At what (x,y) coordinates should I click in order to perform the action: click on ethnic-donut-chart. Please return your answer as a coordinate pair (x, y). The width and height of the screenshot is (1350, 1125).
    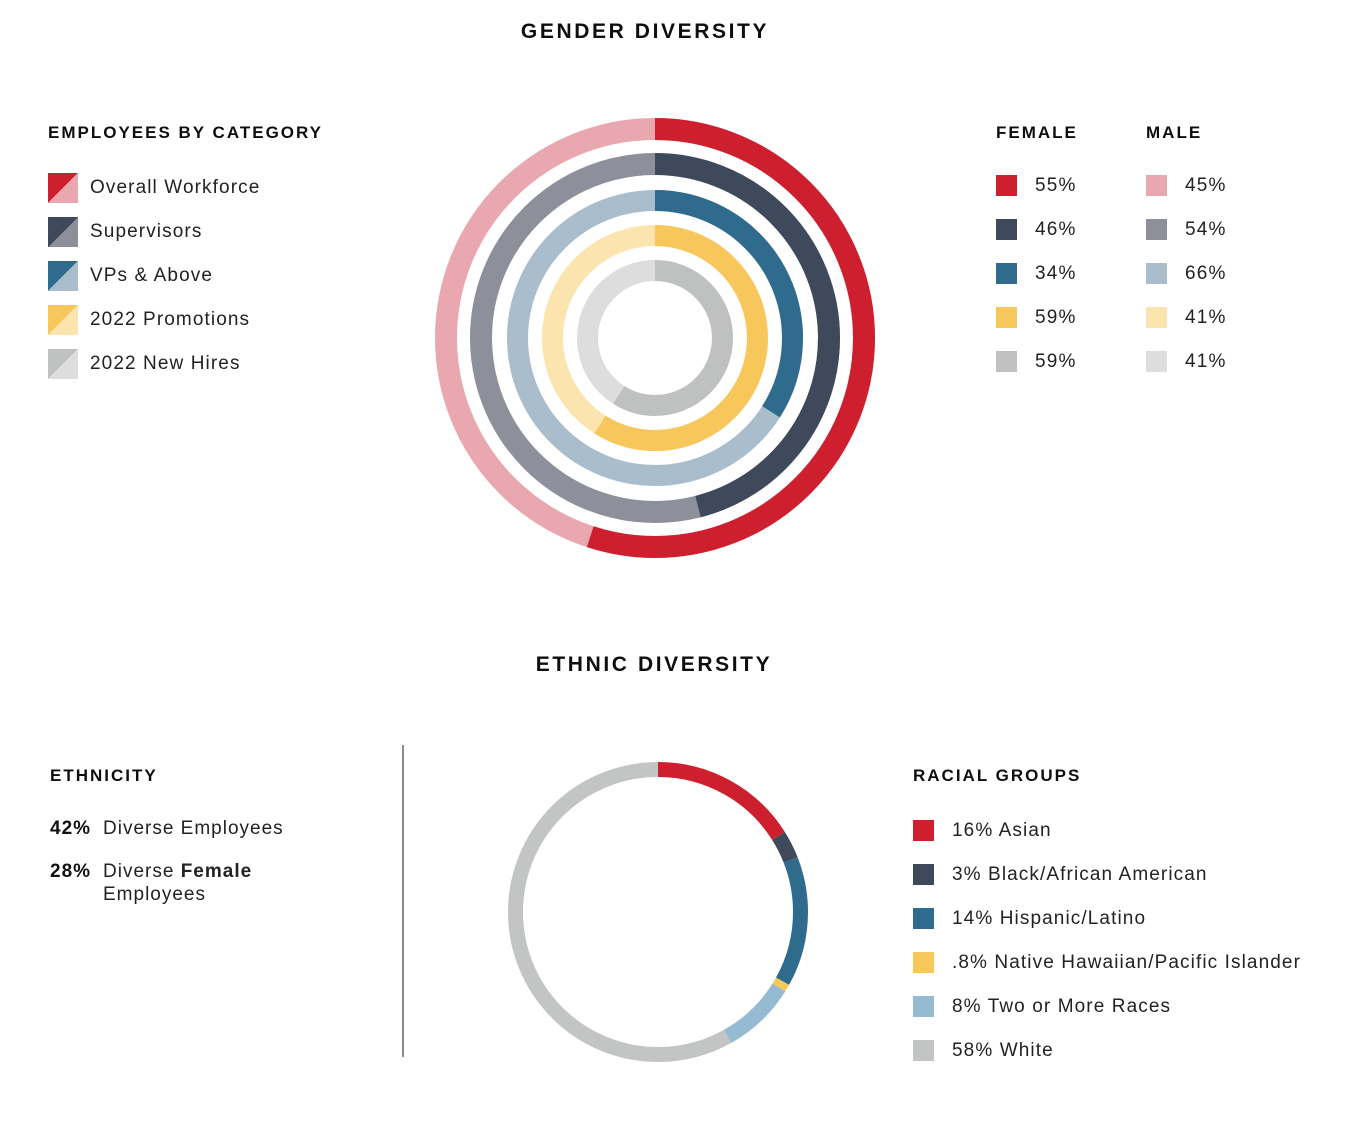
    Looking at the image, I should click on (658, 912).